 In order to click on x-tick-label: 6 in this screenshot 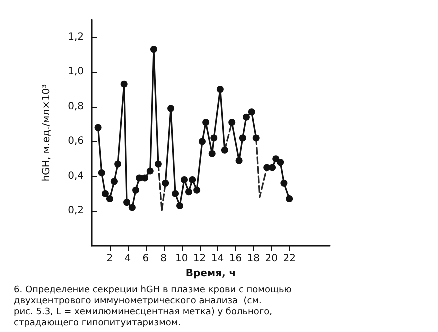, I will do `click(146, 259)`.